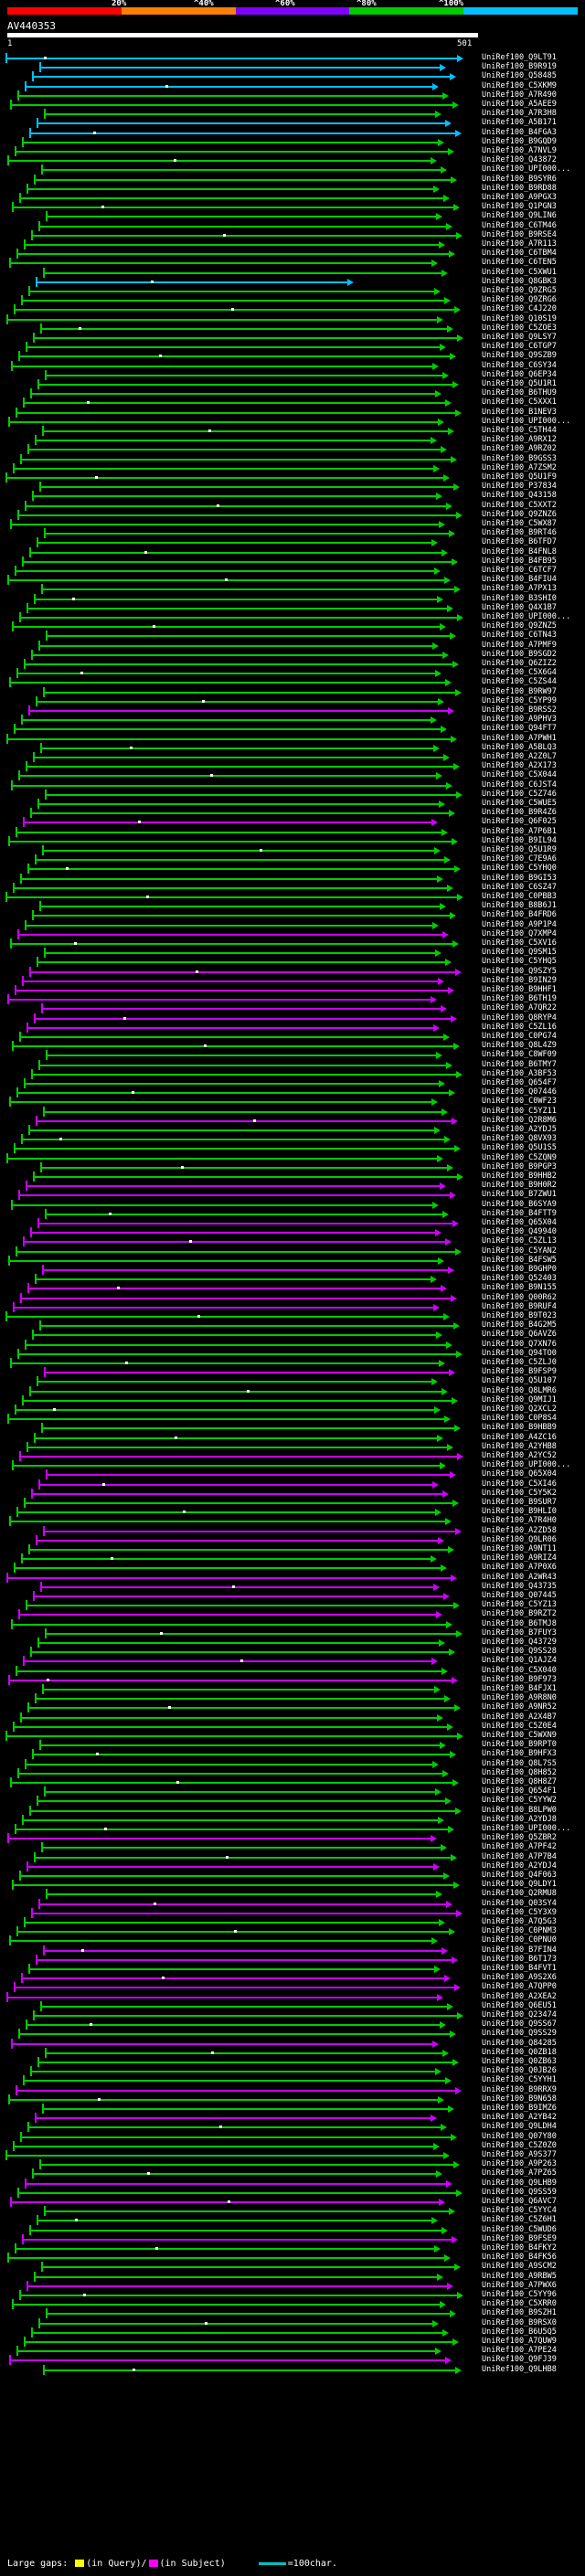  I want to click on hit-name: UniRef100_A9P263, so click(519, 2164).